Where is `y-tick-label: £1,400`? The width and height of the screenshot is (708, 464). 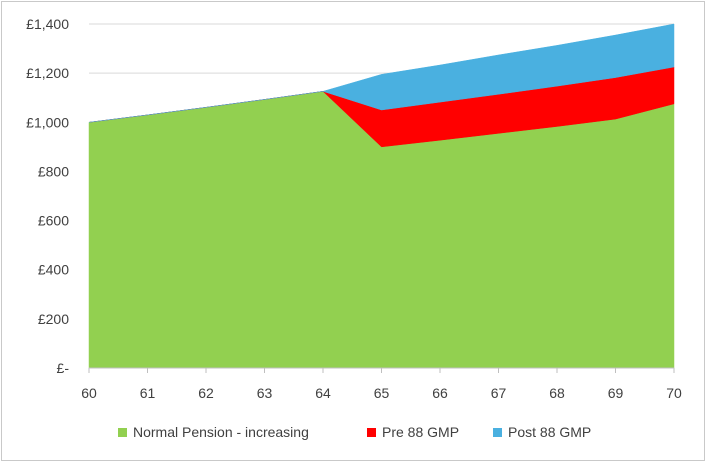
y-tick-label: £1,400 is located at coordinates (47, 24).